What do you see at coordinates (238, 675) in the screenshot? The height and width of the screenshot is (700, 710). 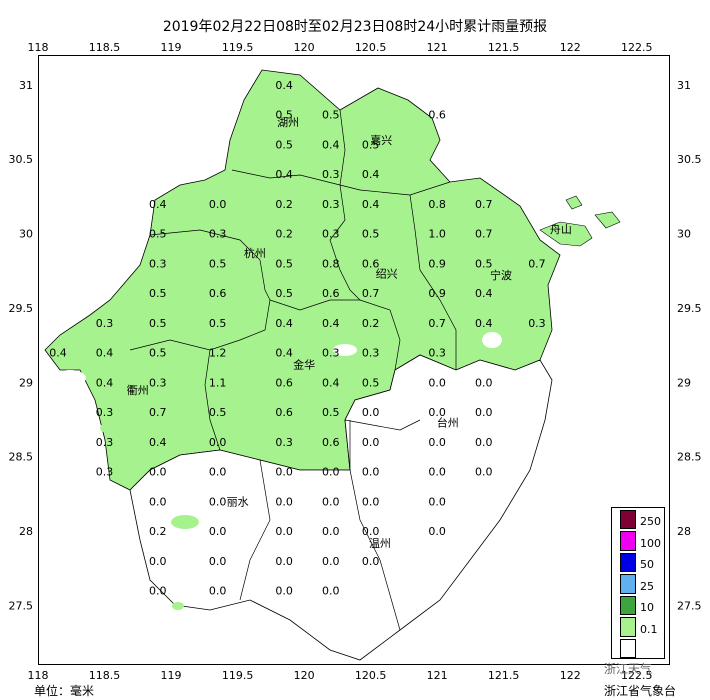 I see `x-tick-label-bottom: 119.5` at bounding box center [238, 675].